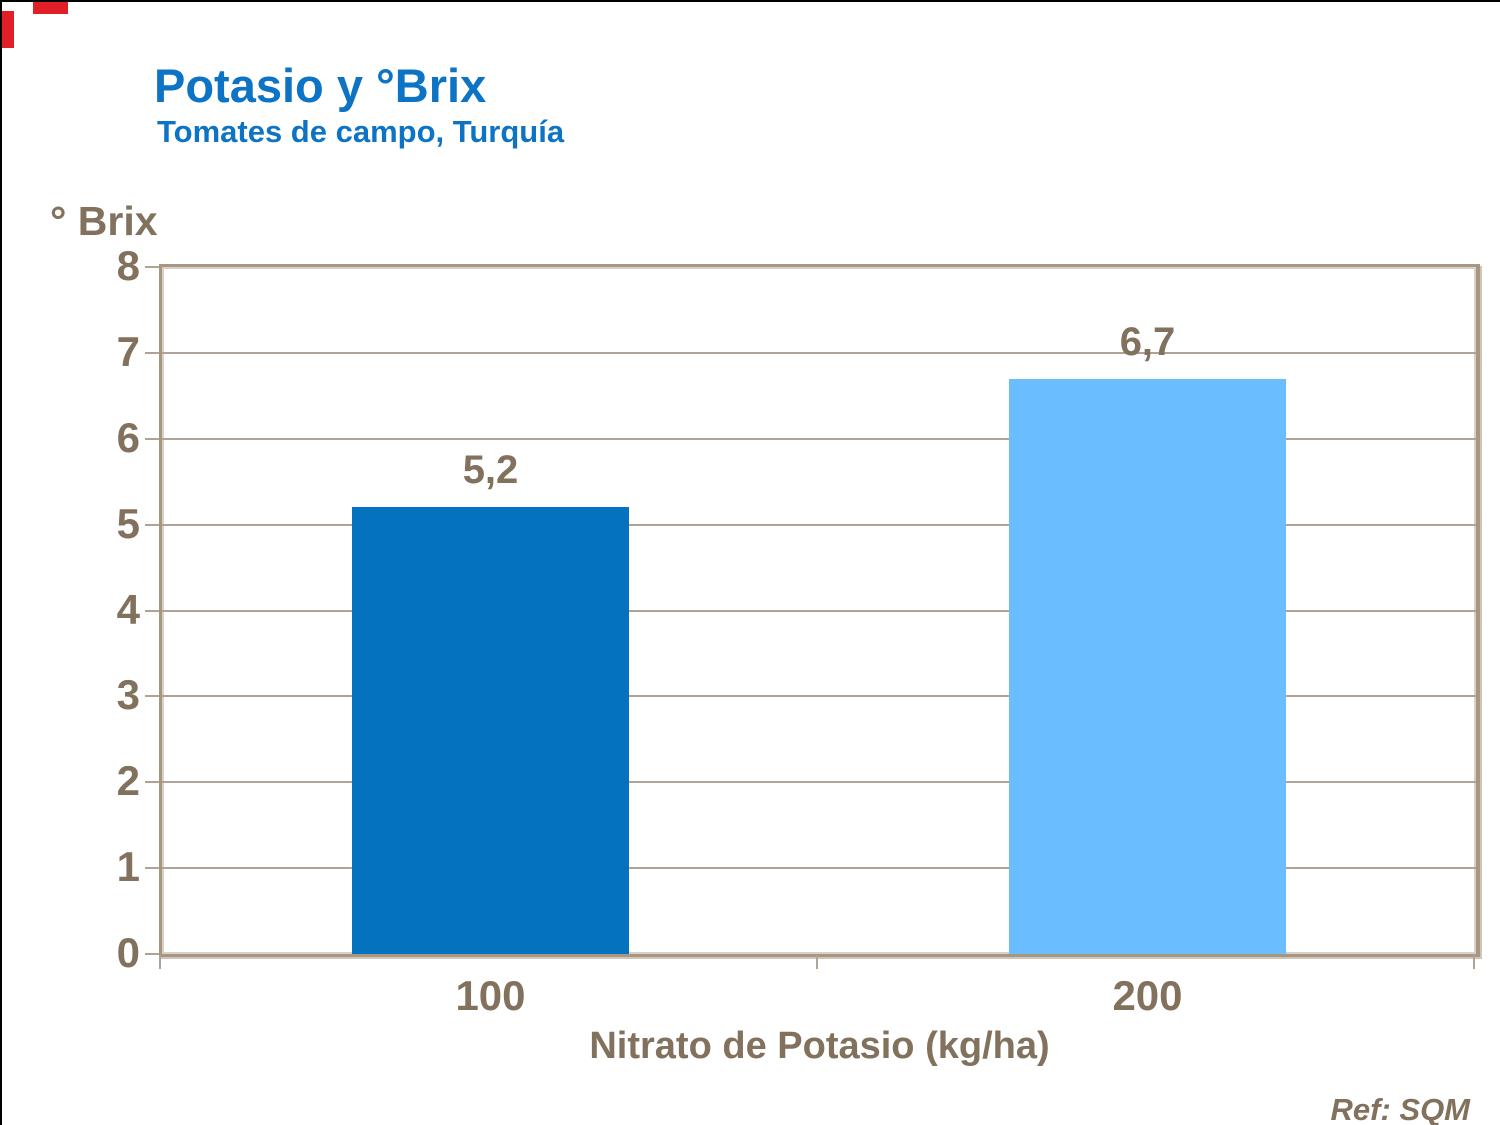 This screenshot has width=1500, height=1125. I want to click on y-tick-label: 0, so click(128, 953).